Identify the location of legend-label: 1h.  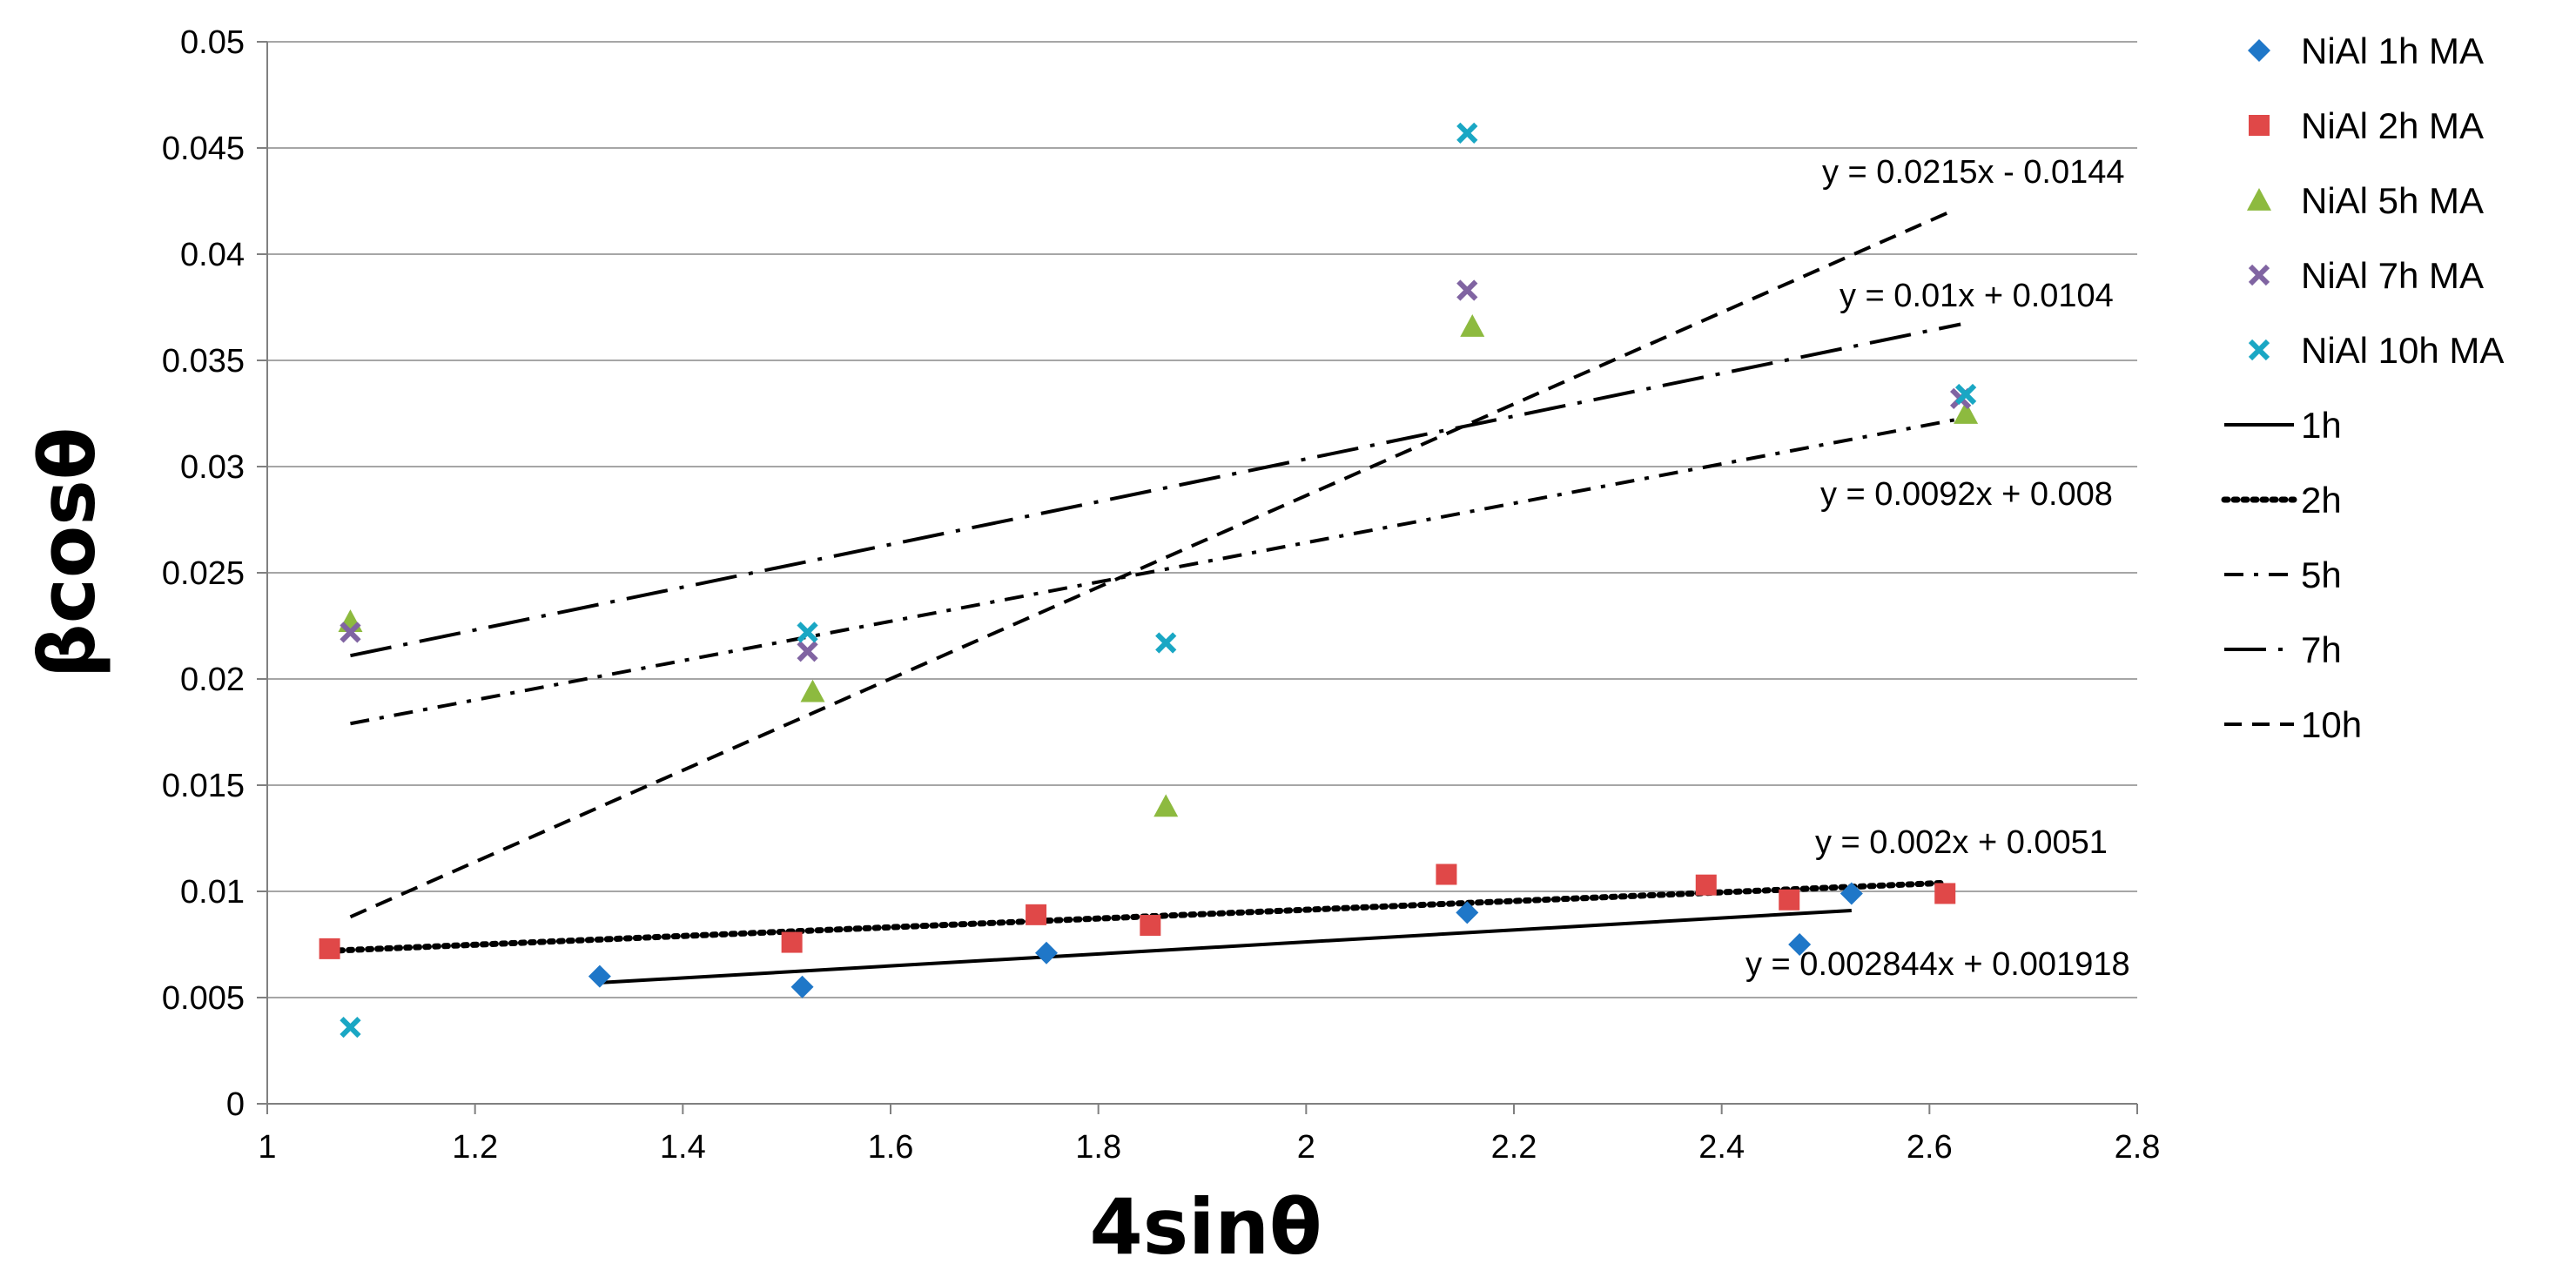
(2321, 425).